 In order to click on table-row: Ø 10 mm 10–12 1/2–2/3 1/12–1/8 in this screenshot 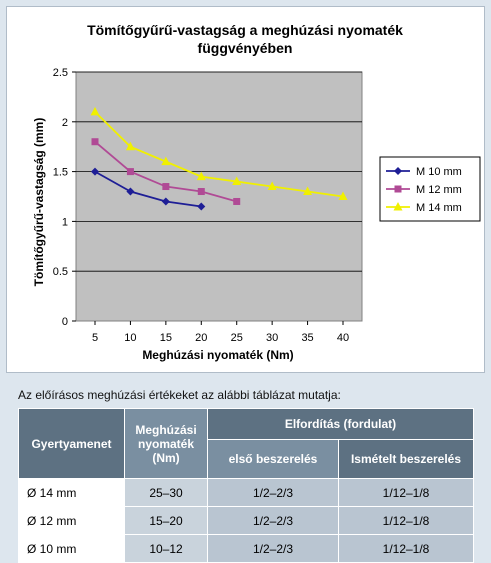, I will do `click(246, 548)`.